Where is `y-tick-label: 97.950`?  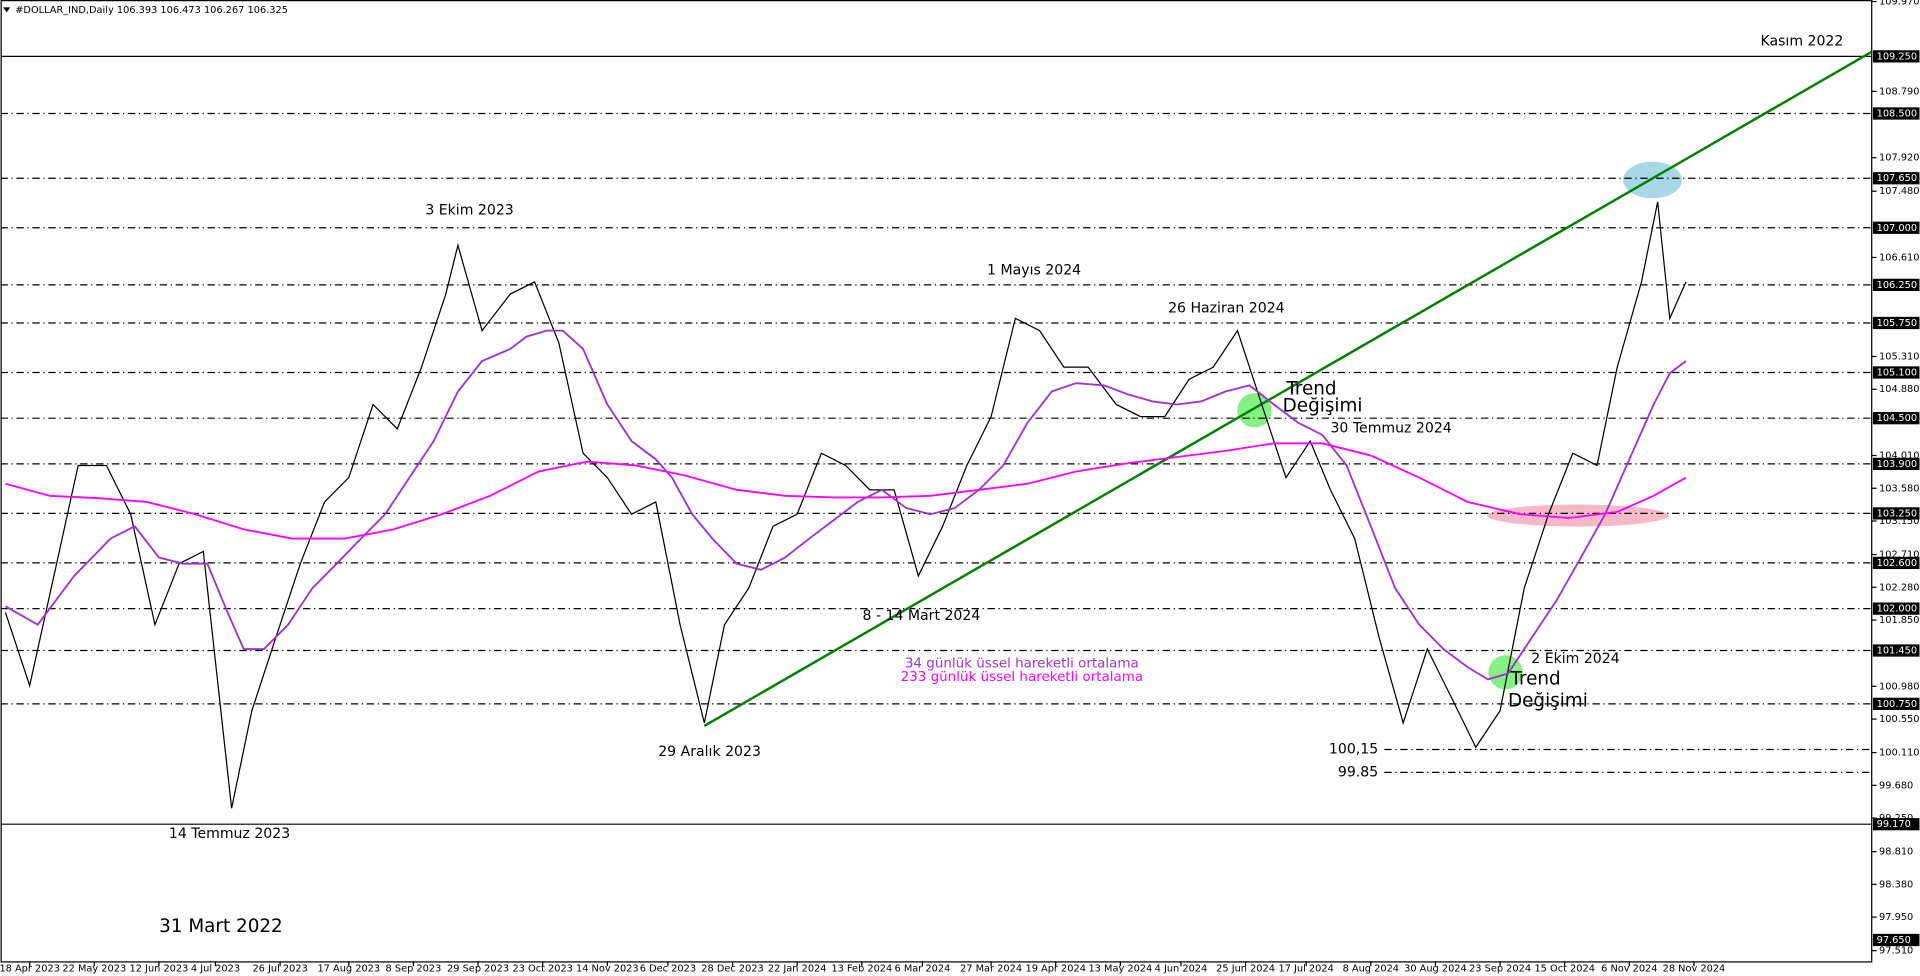 y-tick-label: 97.950 is located at coordinates (1896, 917).